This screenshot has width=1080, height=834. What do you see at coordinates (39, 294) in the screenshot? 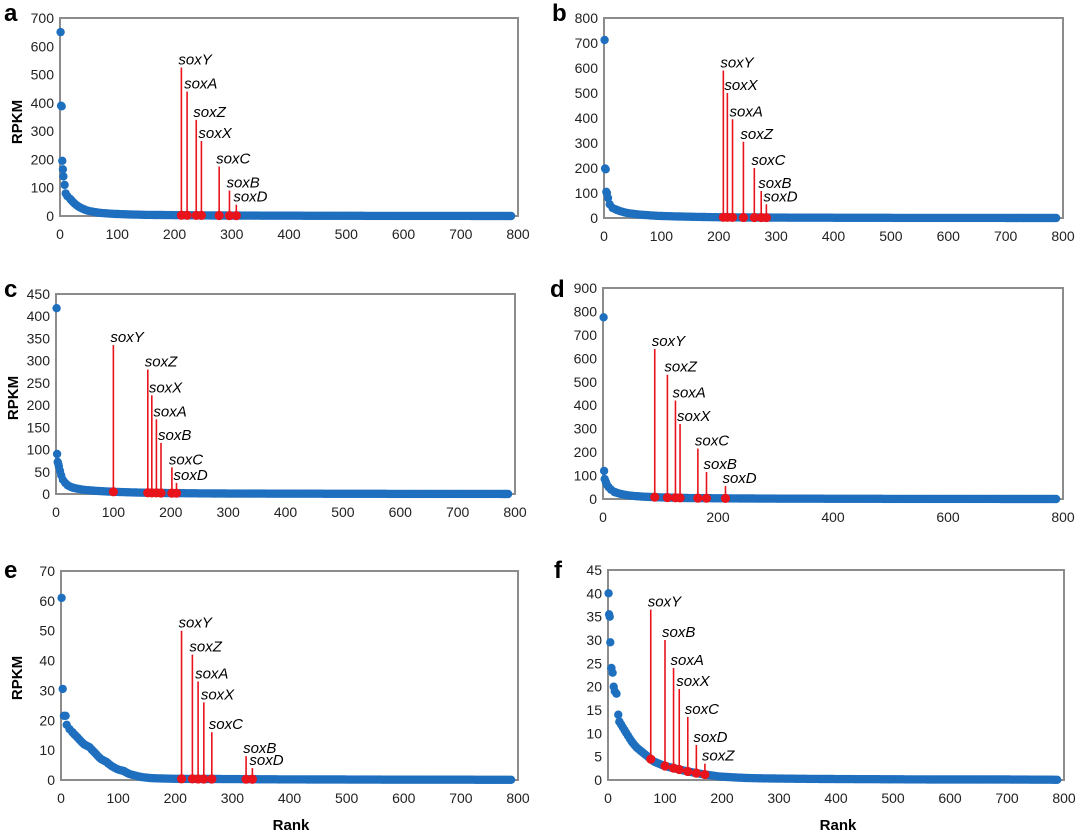
I see `y-tick-label: 450` at bounding box center [39, 294].